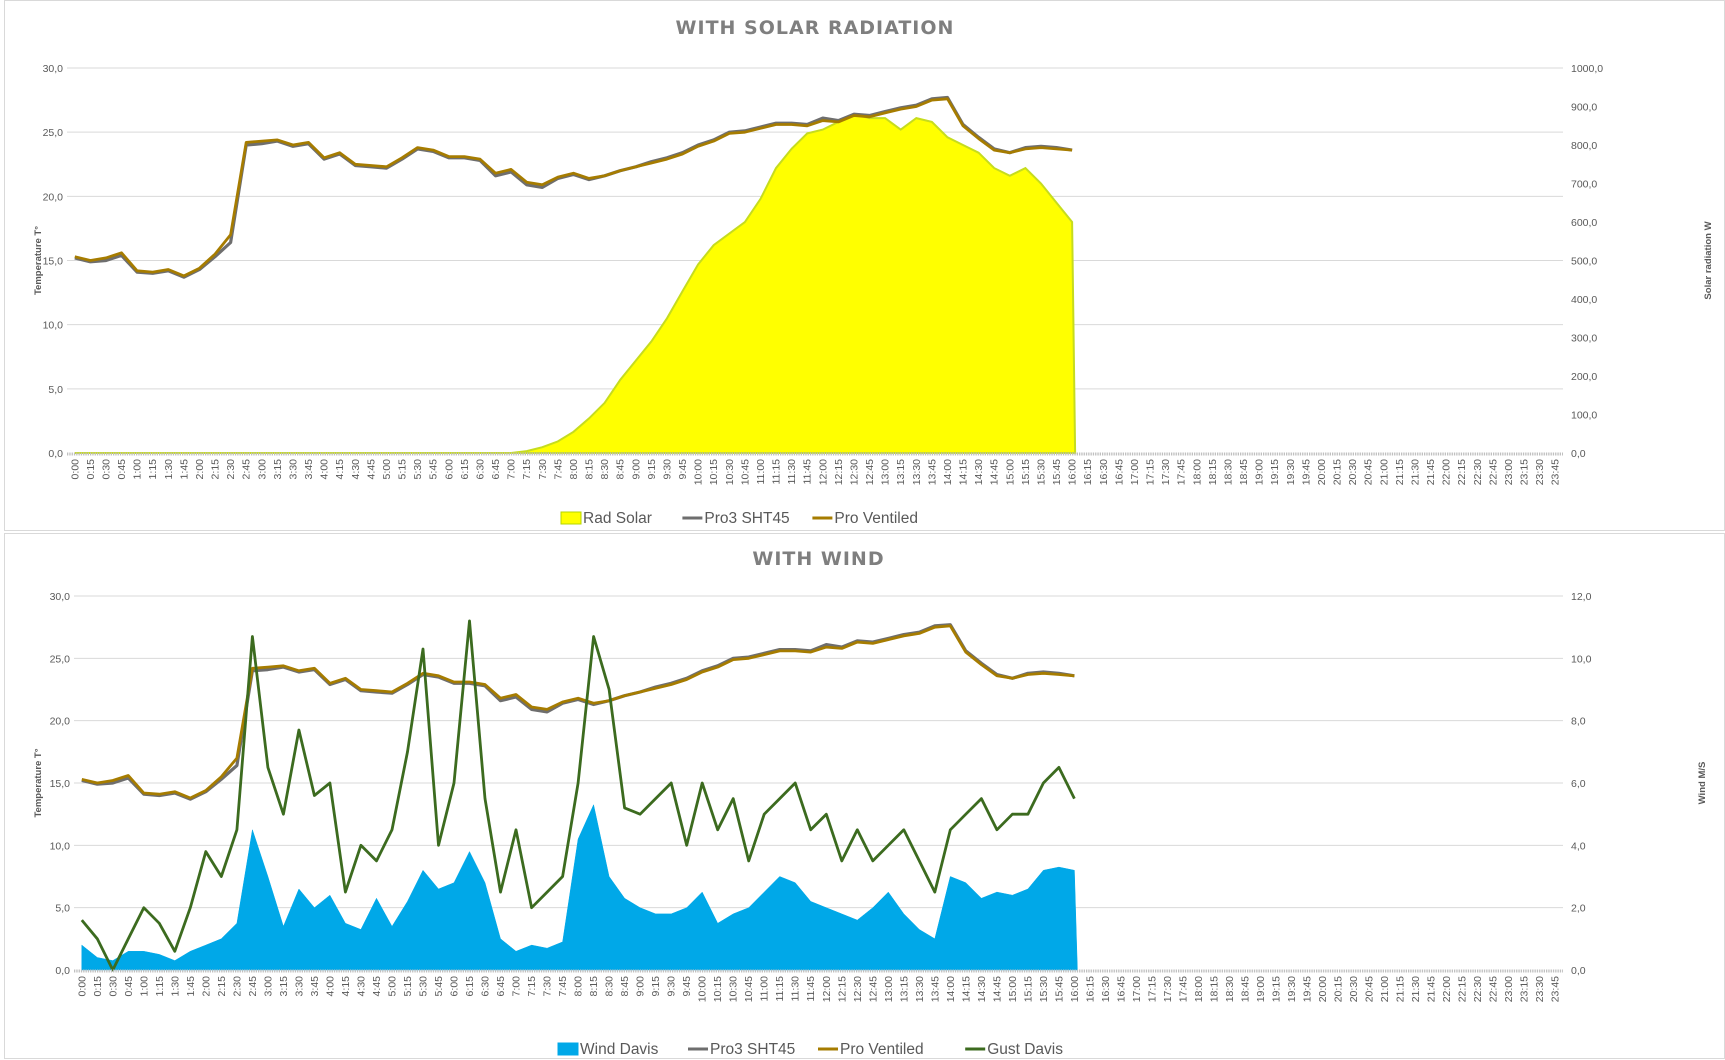 The image size is (1725, 1060). Describe the element at coordinates (964, 472) in the screenshot. I see `x-tick-label: 14:15` at that location.